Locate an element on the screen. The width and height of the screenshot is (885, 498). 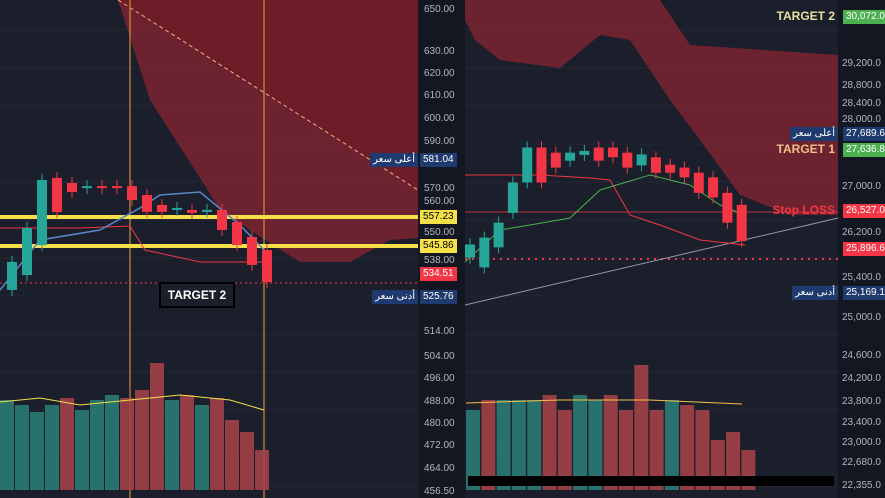
axis-tick-label: 590.00 is located at coordinates (439, 141).